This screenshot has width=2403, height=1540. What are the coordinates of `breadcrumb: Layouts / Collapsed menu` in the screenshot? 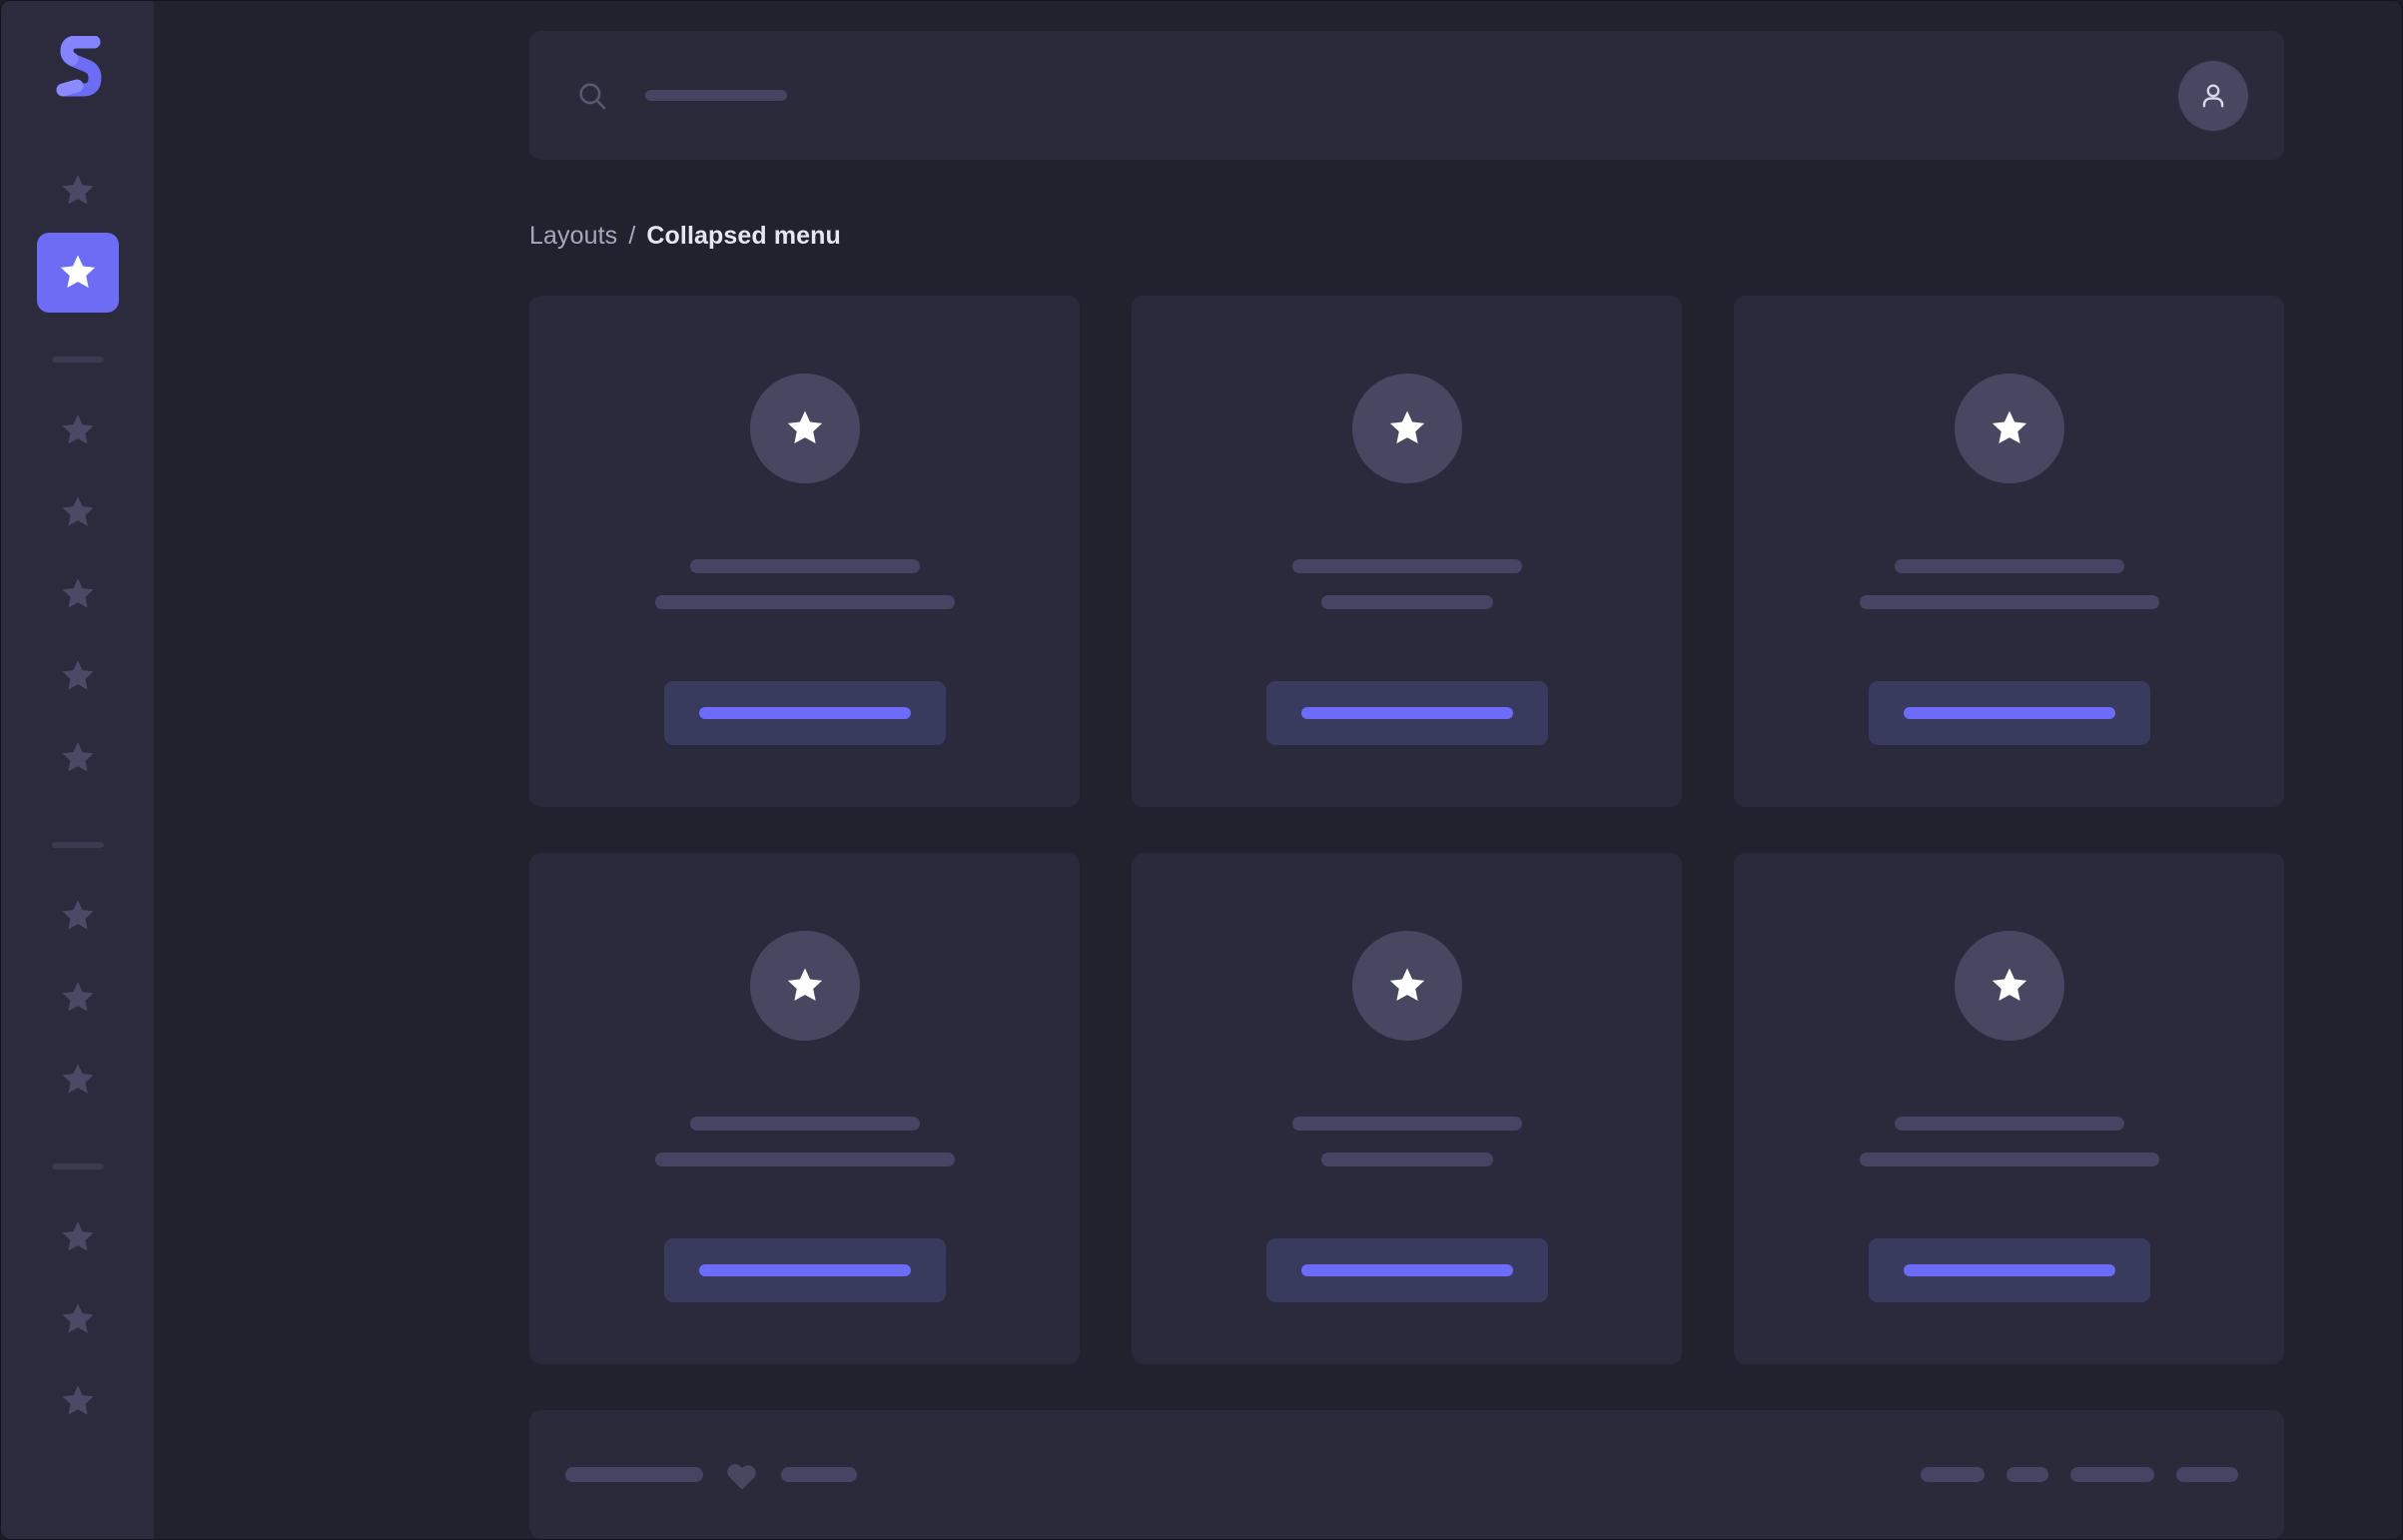 It's located at (1406, 237).